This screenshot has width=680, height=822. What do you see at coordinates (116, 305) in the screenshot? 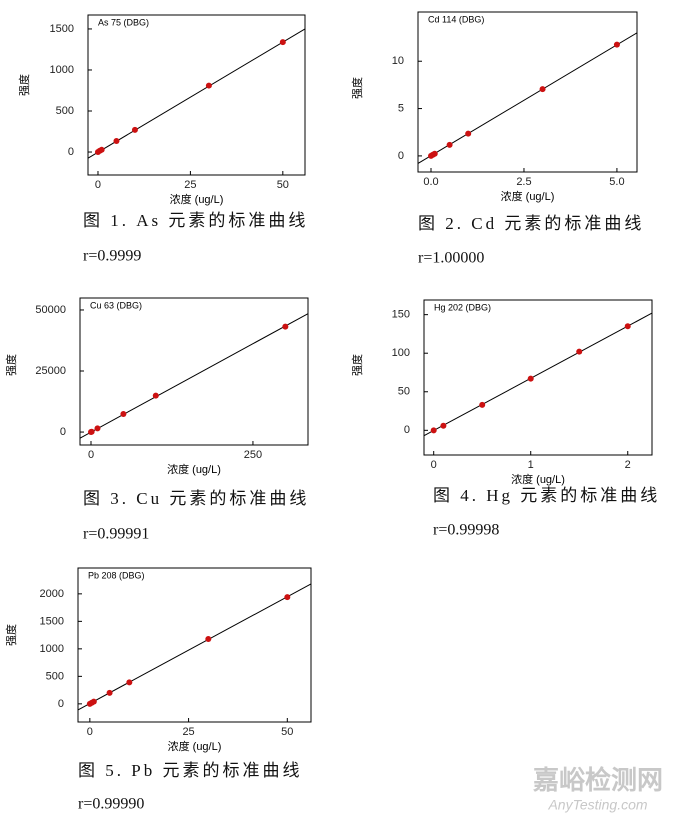
I see `chart-title: Cu 63 (DBG)` at bounding box center [116, 305].